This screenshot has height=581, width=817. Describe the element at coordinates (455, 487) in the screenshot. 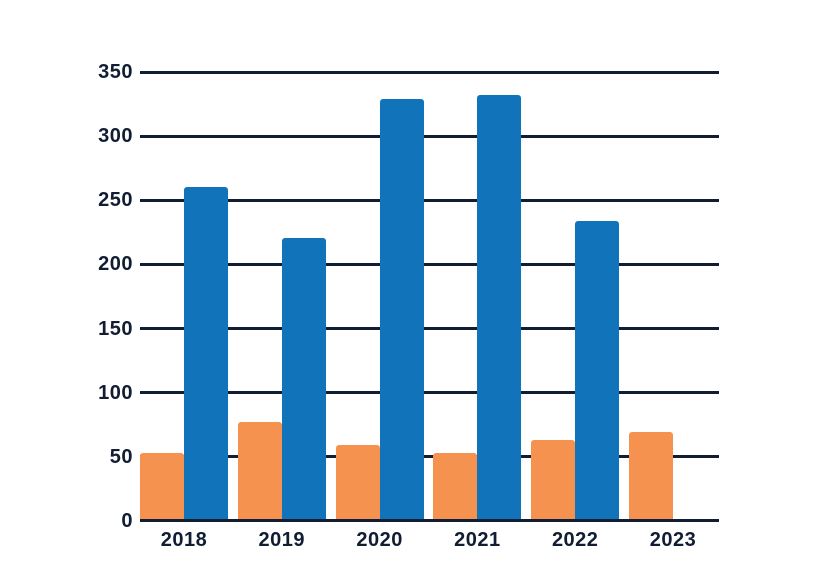

I see `bar-2021-orange-series` at that location.